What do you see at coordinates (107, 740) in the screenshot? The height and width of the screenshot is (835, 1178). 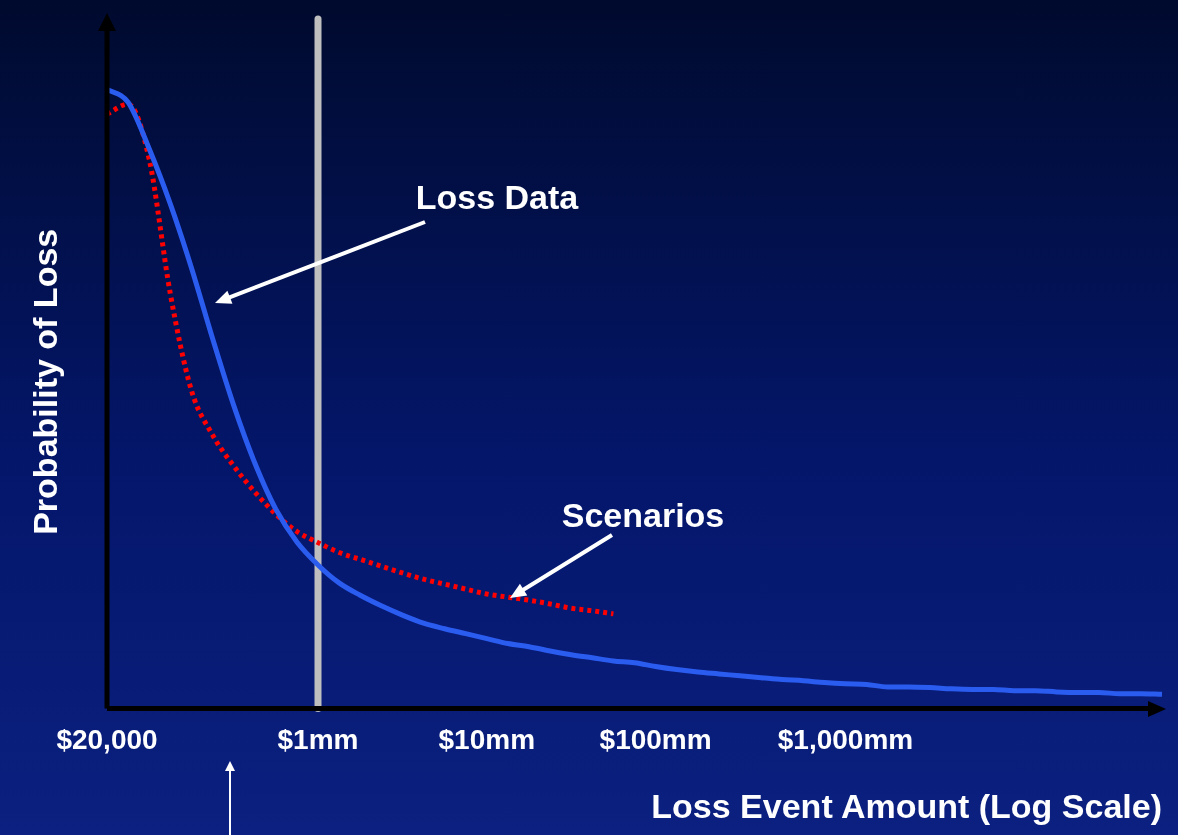 I see `x-tick-label: $20,000` at bounding box center [107, 740].